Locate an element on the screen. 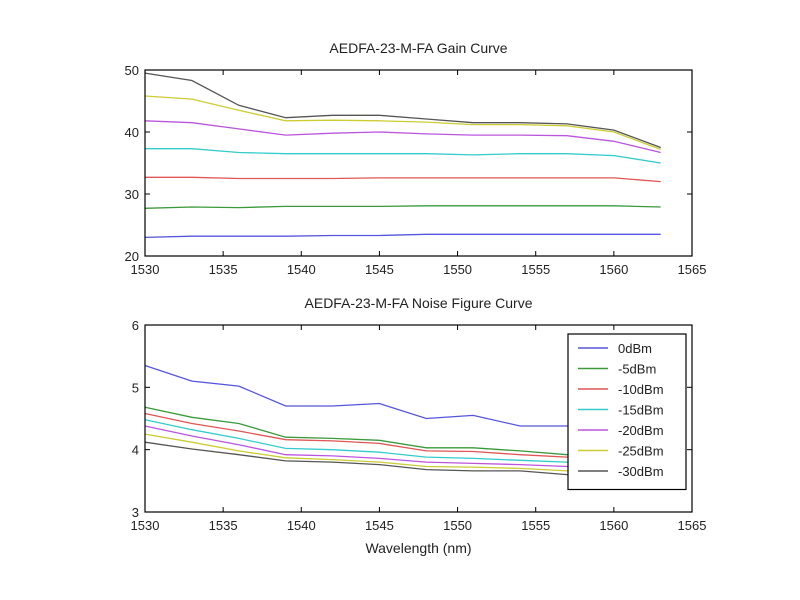 The height and width of the screenshot is (600, 800). y-tick-label: 50 is located at coordinates (132, 70).